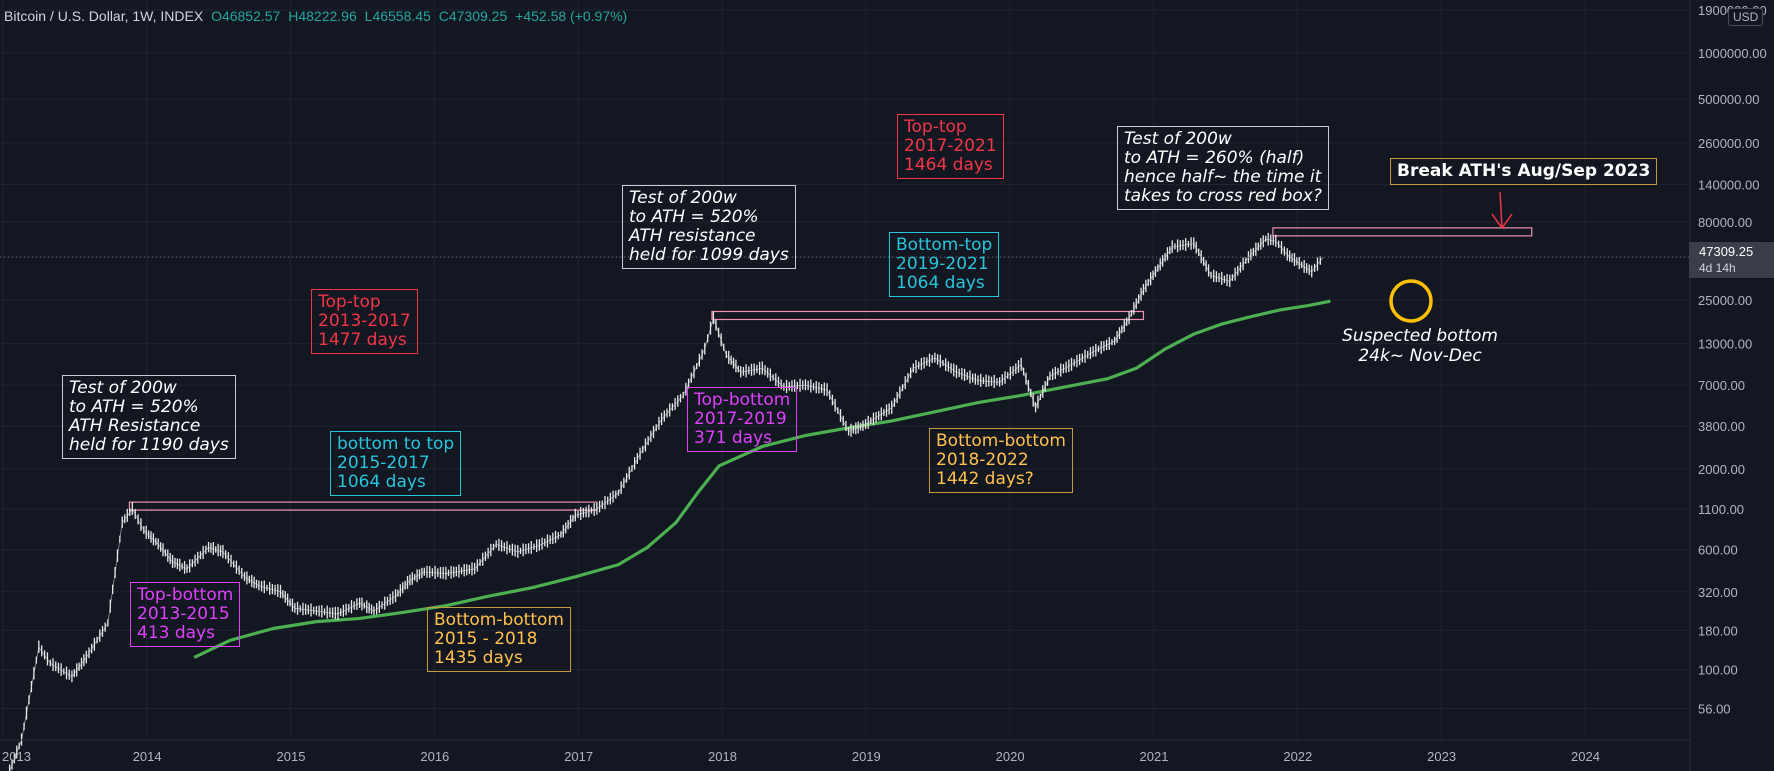 Image resolution: width=1774 pixels, height=771 pixels. I want to click on ann-line: bottom to top, so click(396, 444).